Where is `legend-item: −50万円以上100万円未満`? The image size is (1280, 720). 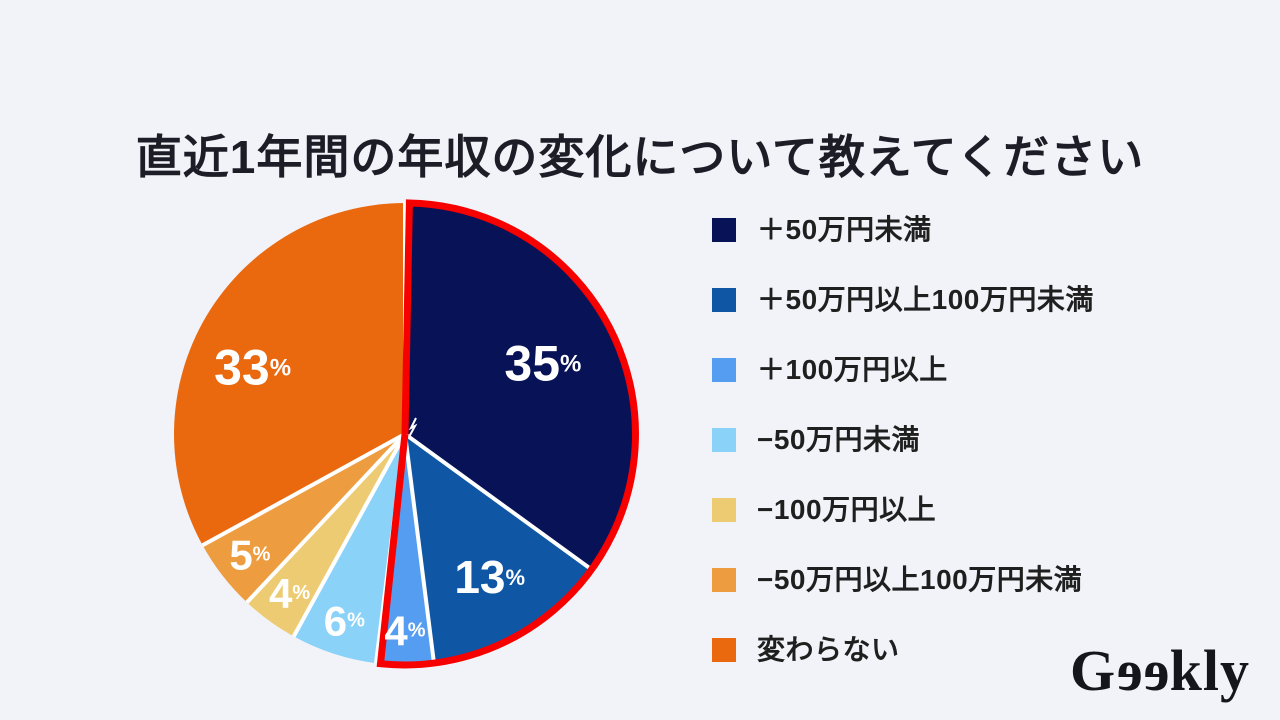 legend-item: −50万円以上100万円未満 is located at coordinates (947, 579).